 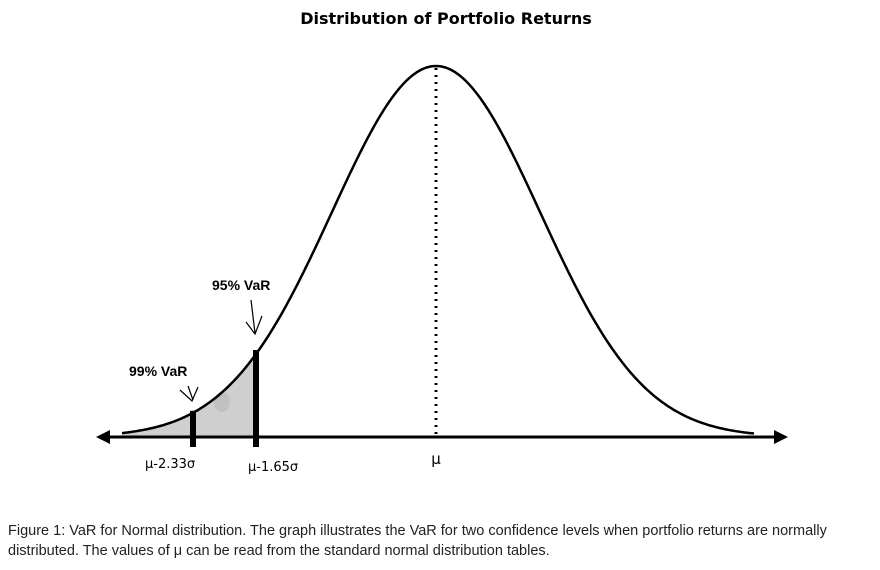 I want to click on var99-arrow-icon, so click(x=189, y=394).